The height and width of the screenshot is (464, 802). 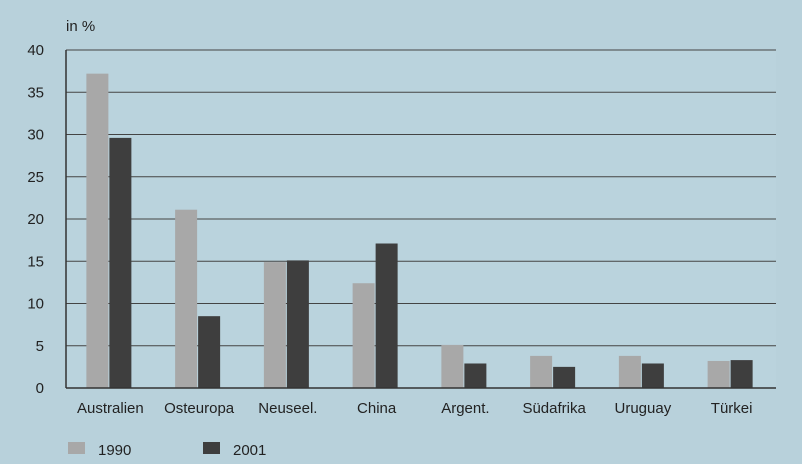 What do you see at coordinates (554, 408) in the screenshot?
I see `x-tick-label-Südafrika: Südafrika` at bounding box center [554, 408].